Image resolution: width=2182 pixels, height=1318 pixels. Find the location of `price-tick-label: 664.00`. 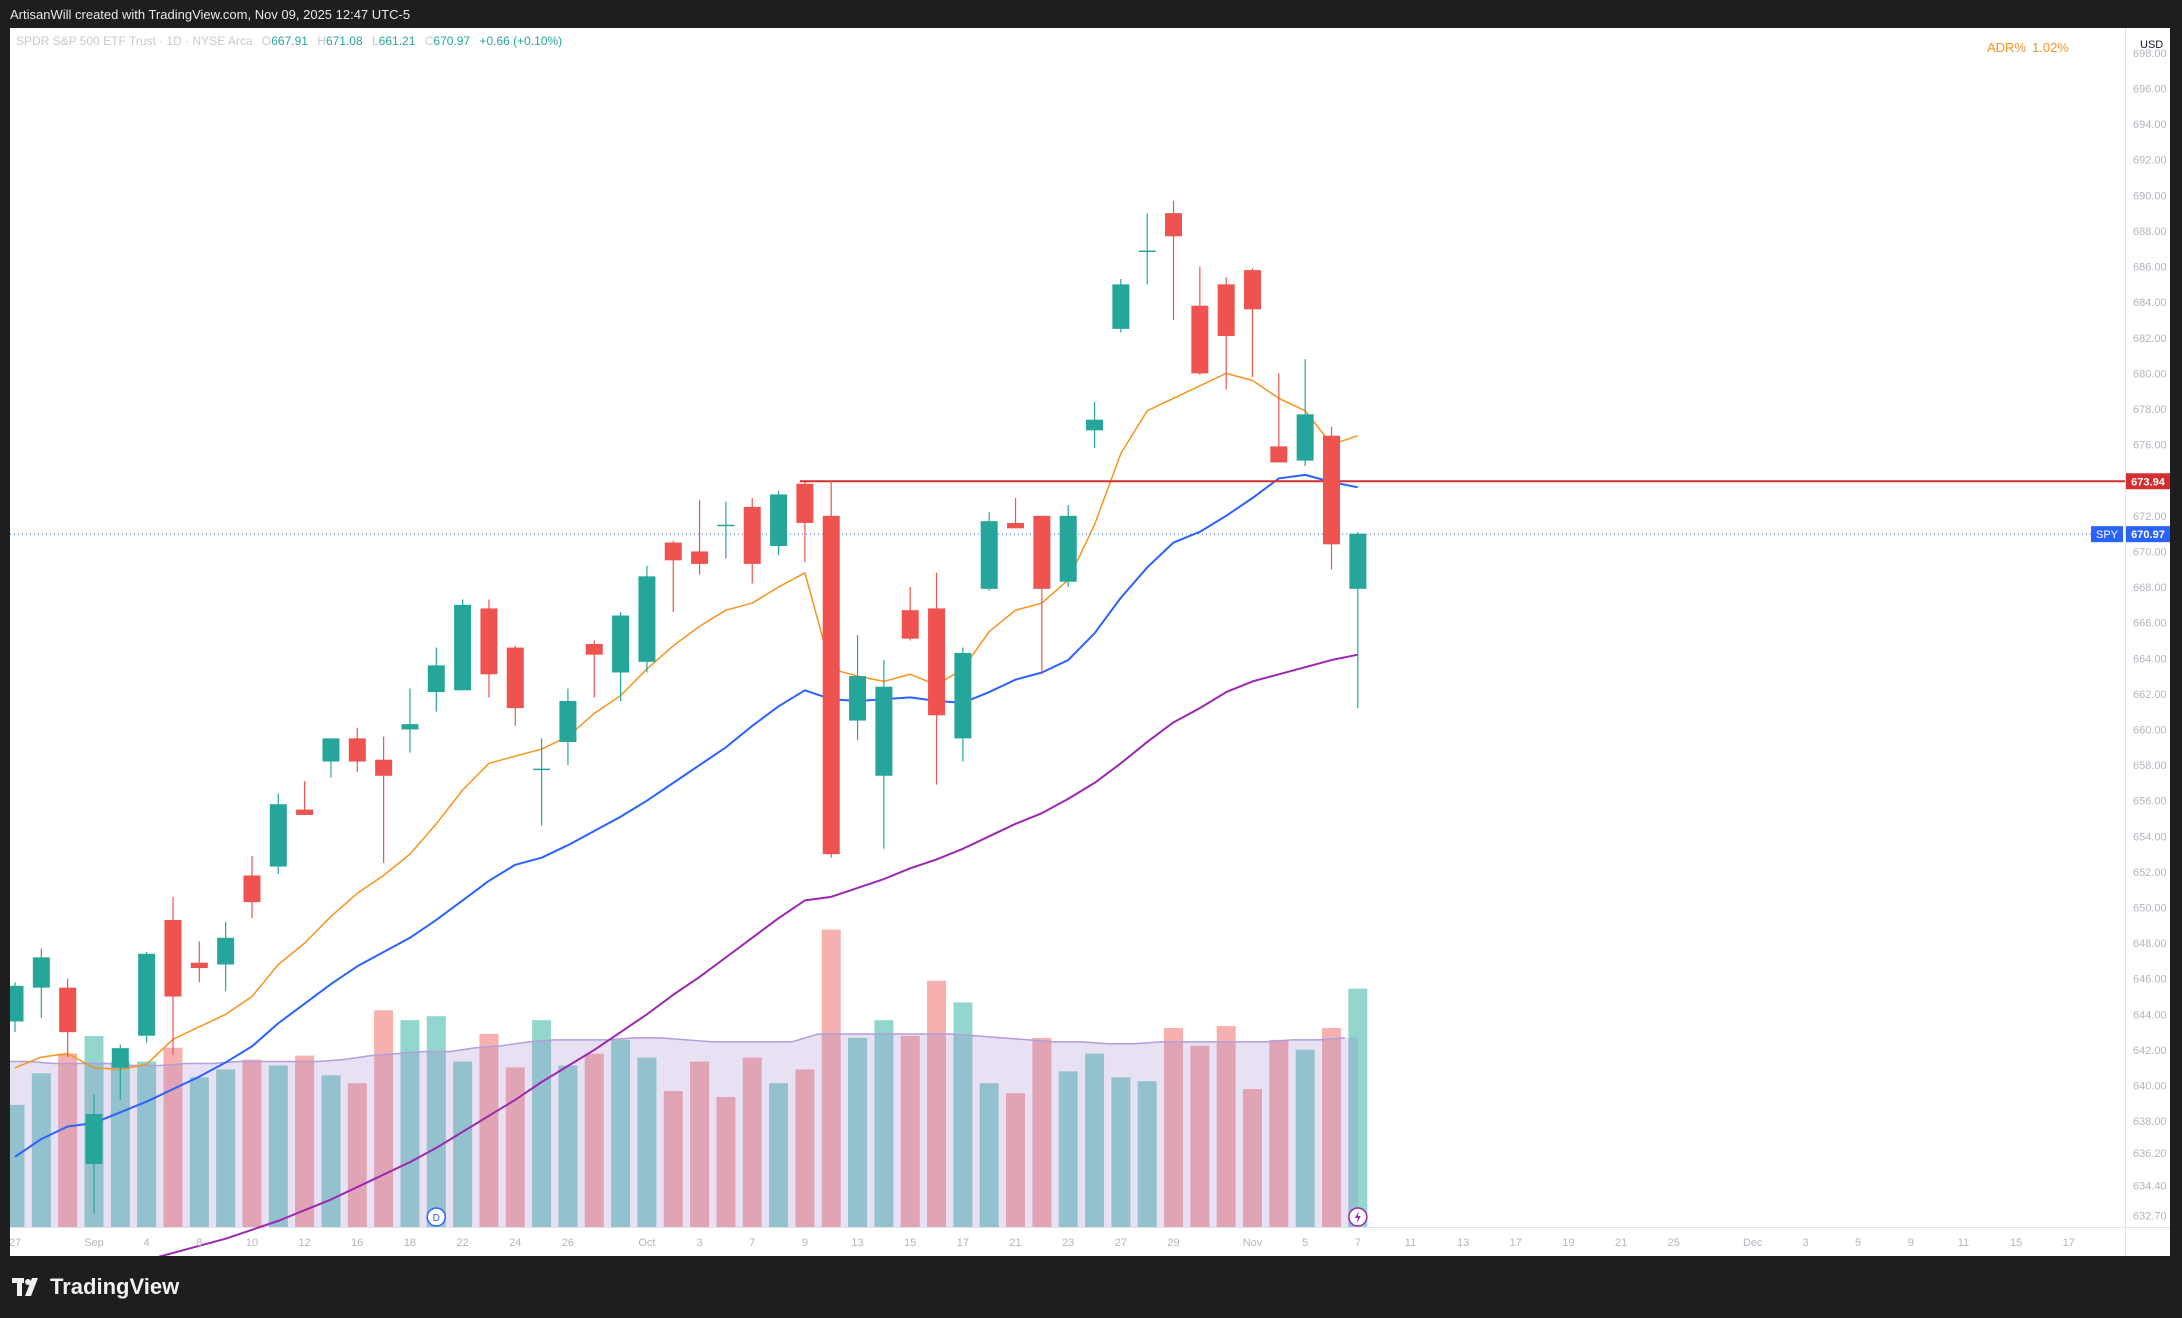

price-tick-label: 664.00 is located at coordinates (2150, 659).